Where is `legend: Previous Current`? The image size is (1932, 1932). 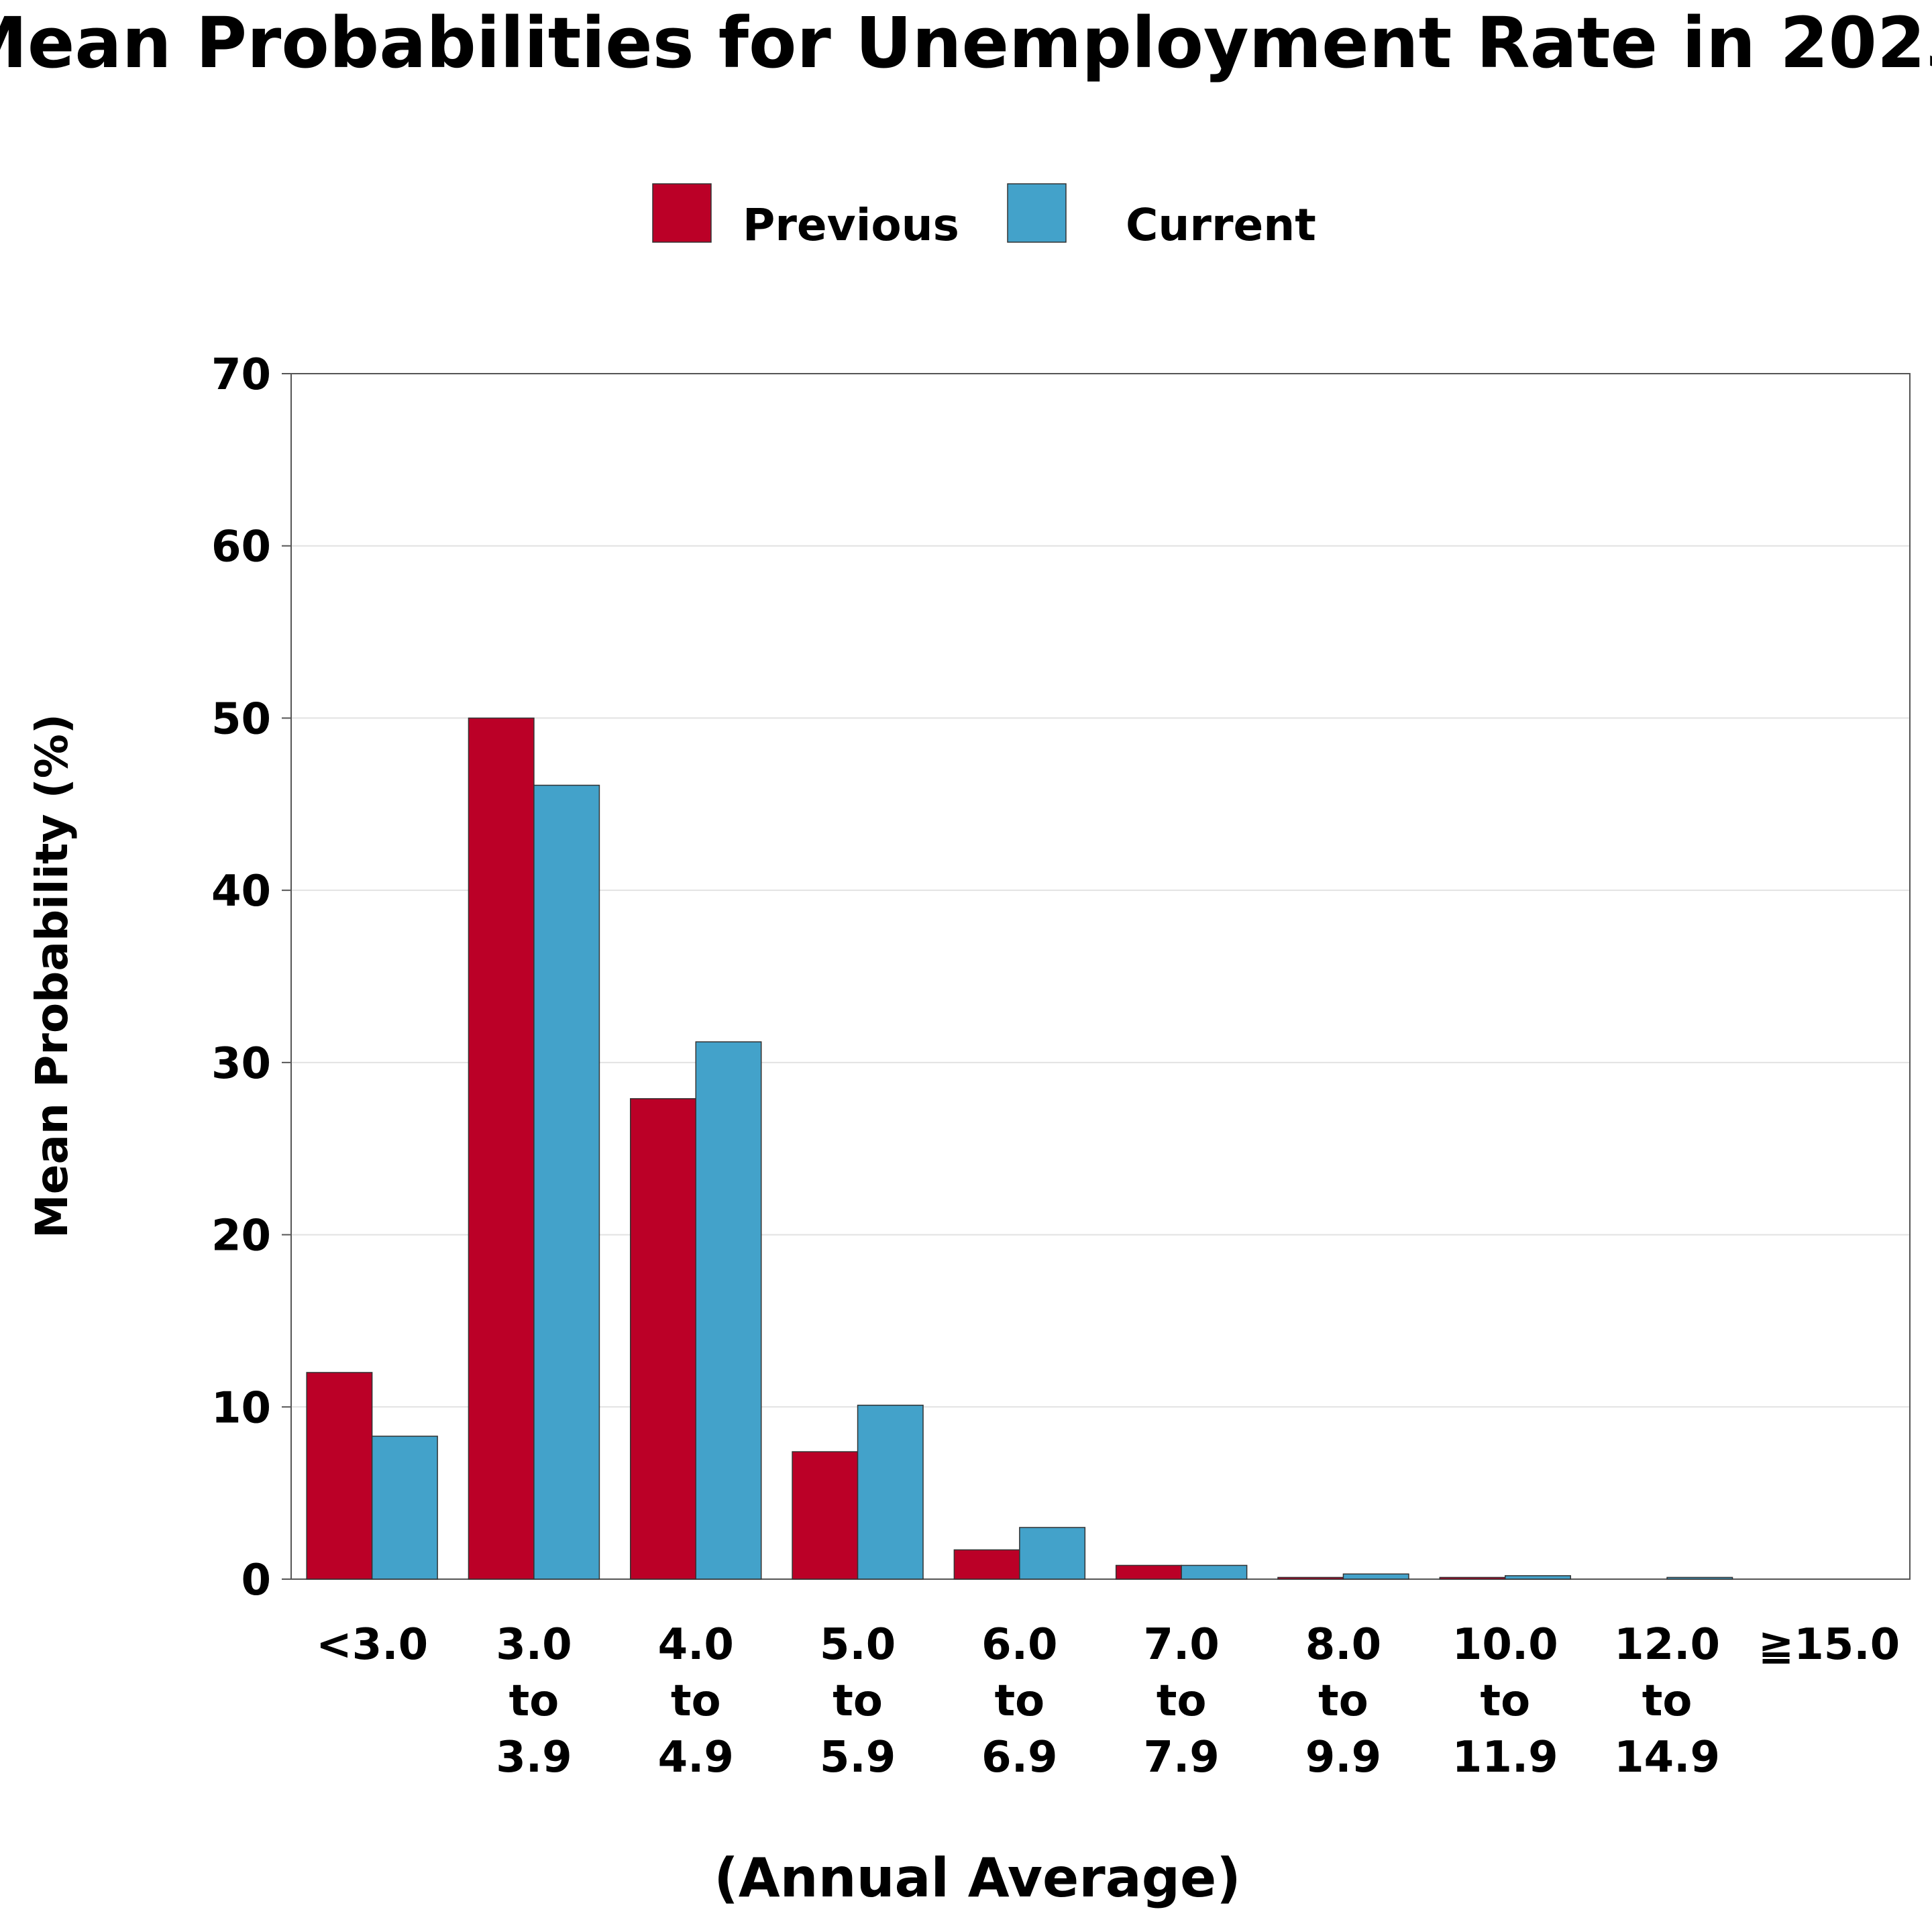 legend: Previous Current is located at coordinates (984, 217).